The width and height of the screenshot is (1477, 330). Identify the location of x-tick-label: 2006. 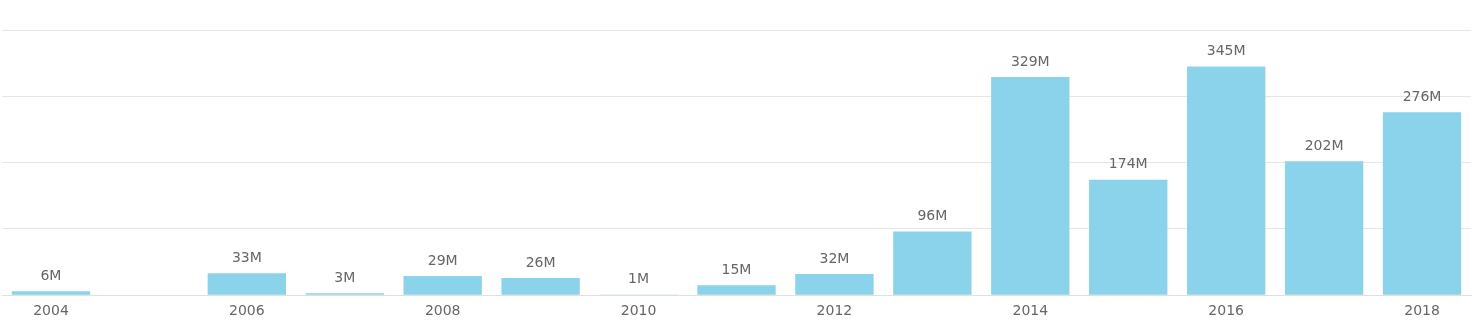
(247, 310).